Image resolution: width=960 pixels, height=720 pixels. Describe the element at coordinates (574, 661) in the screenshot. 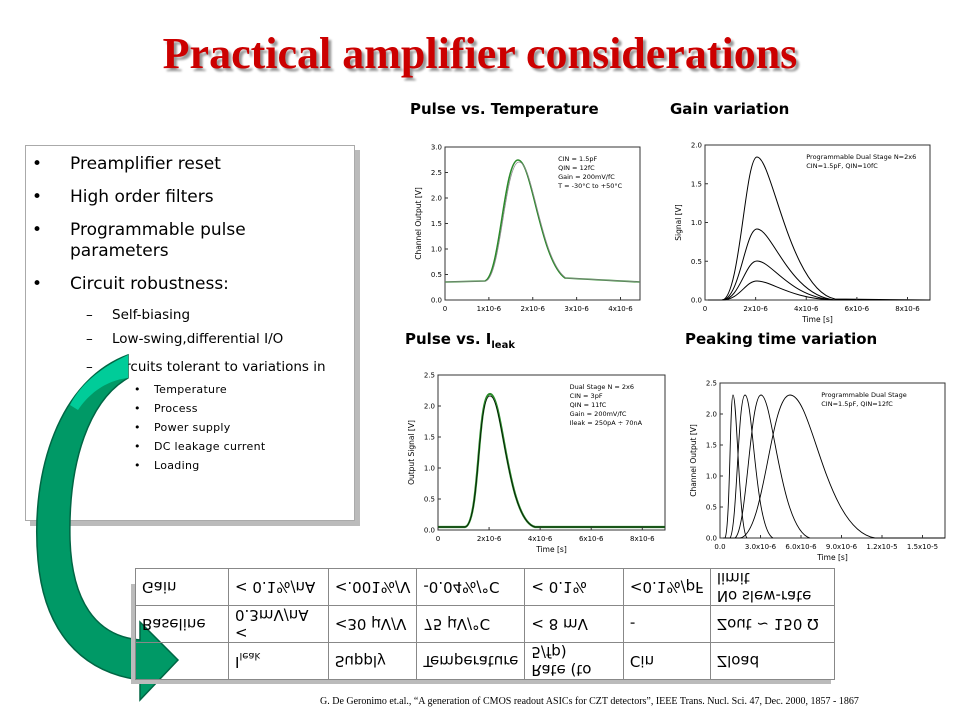

I see `table-cell: Rate (to 5/fp)` at that location.